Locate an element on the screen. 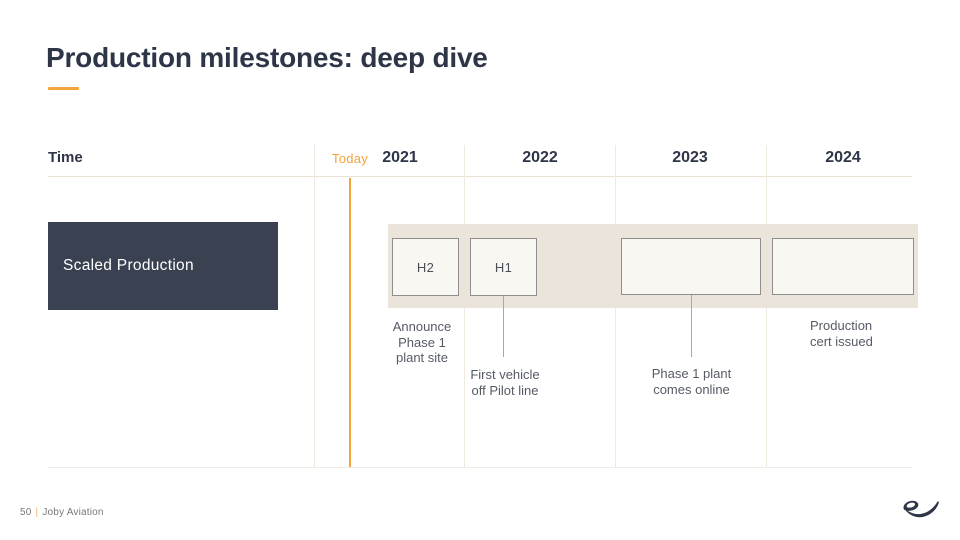  row-label: Scaled Production is located at coordinates (128, 265).